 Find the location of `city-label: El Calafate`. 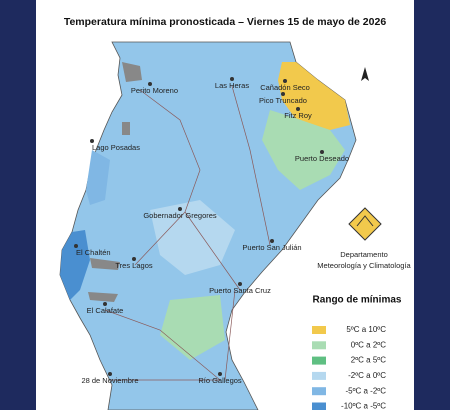

city-label: El Calafate is located at coordinates (105, 310).